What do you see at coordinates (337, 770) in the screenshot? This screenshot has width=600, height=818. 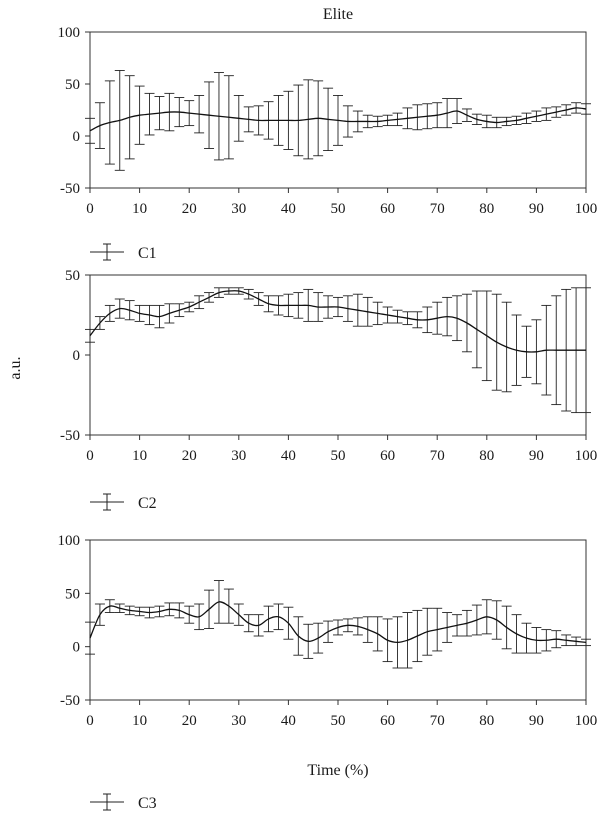 I see `x-axis-title: Time (%)` at bounding box center [337, 770].